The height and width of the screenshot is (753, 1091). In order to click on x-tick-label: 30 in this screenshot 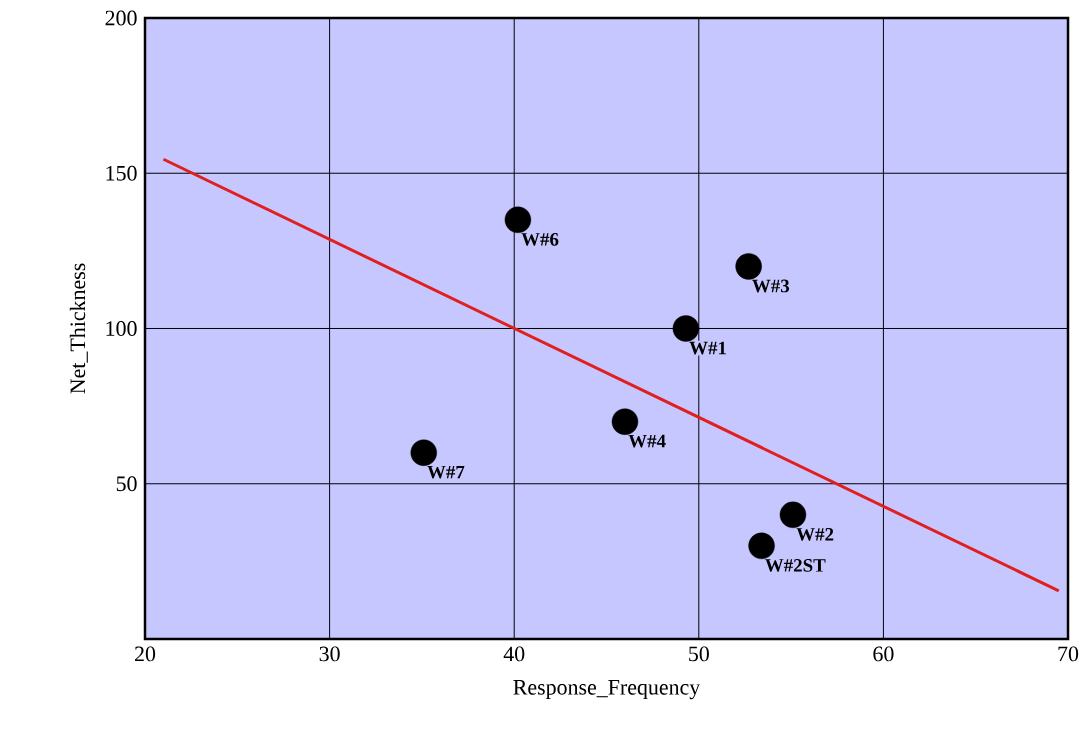, I will do `click(329, 654)`.